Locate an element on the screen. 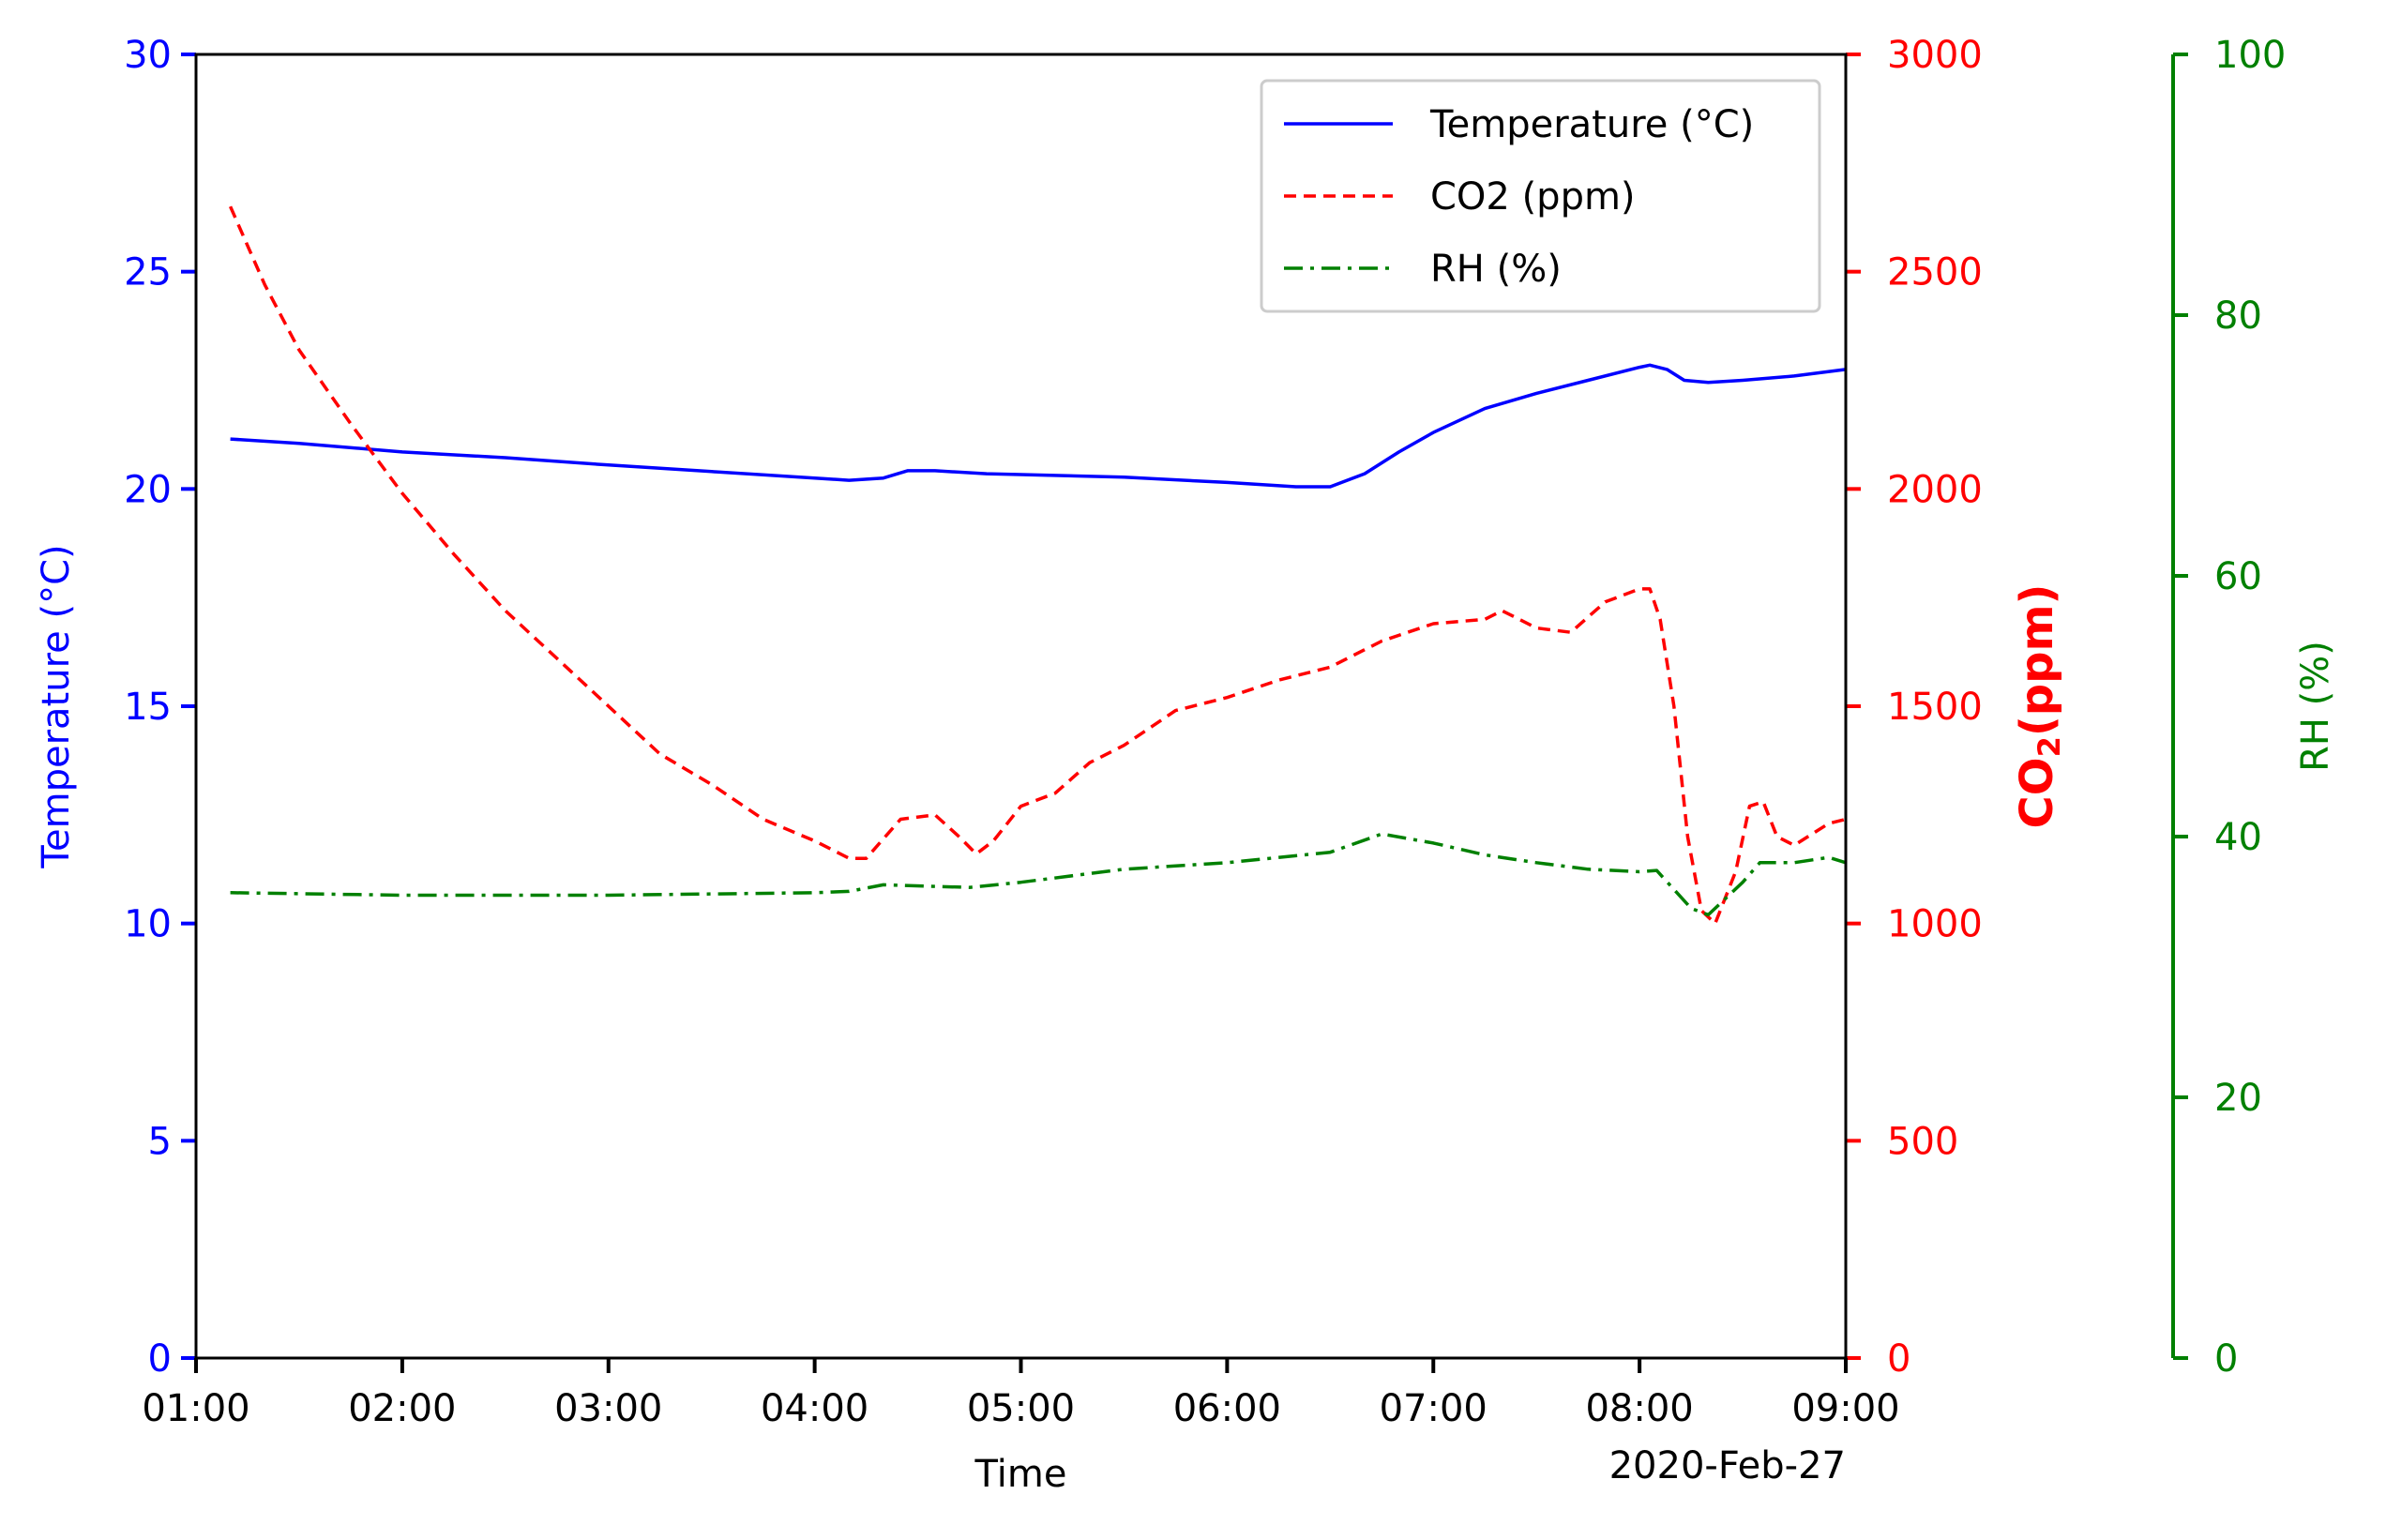 The image size is (2386, 1540). x-axis-tick-label: 04:00 is located at coordinates (814, 1408).